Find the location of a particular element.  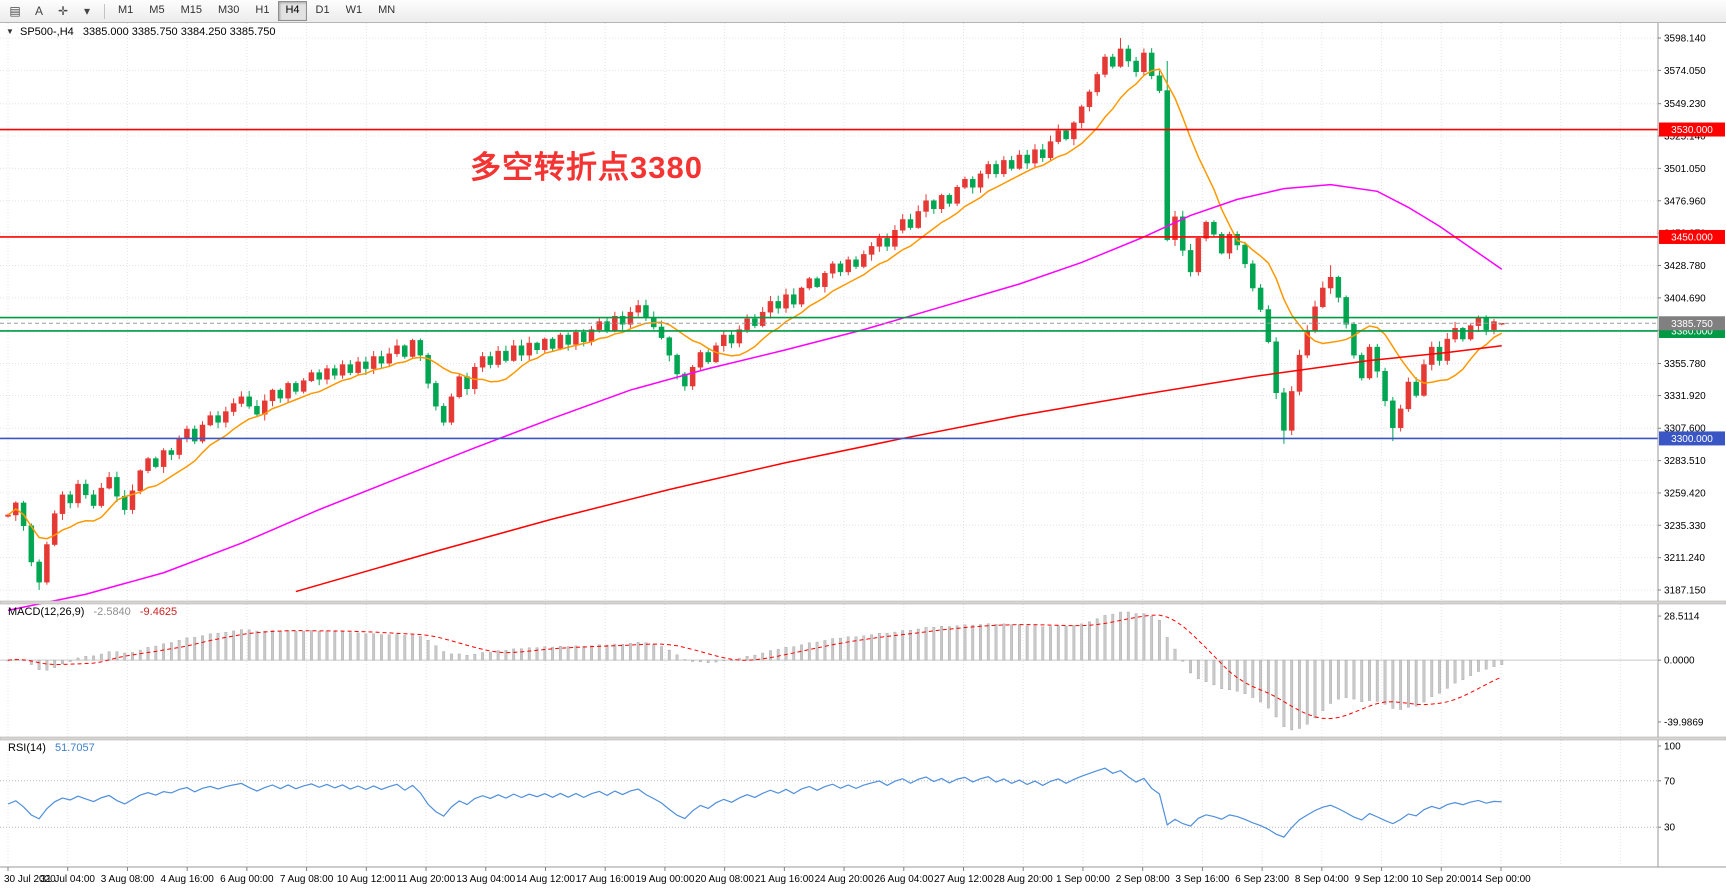

time-axis-label: 27 Aug 12:00 is located at coordinates (963, 879).